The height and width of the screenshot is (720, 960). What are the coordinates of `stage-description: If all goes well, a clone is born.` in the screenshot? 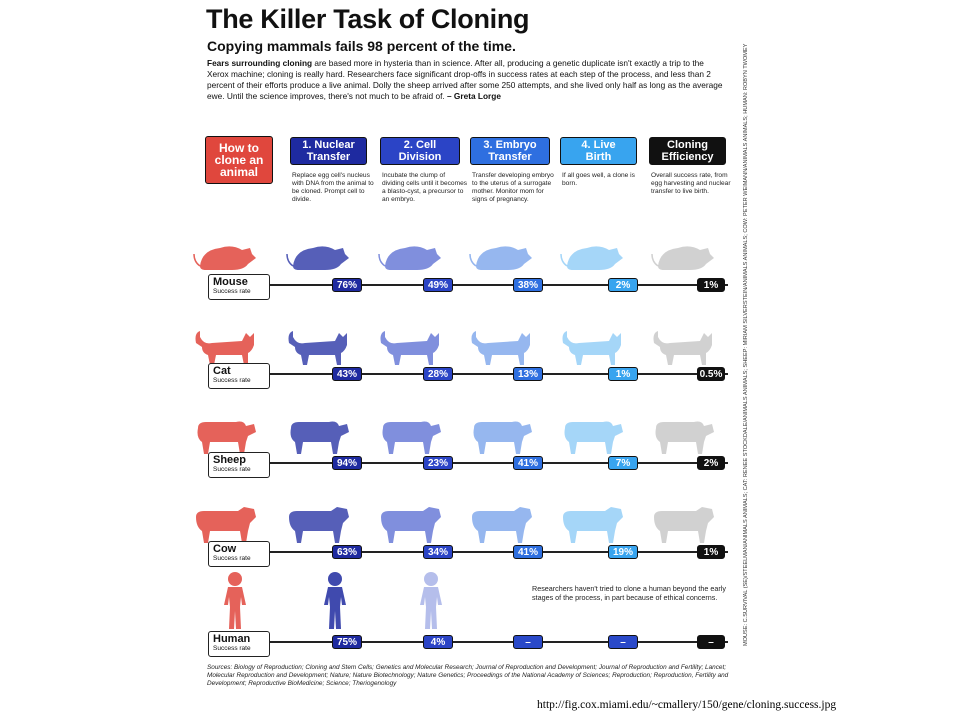 It's located at (598, 179).